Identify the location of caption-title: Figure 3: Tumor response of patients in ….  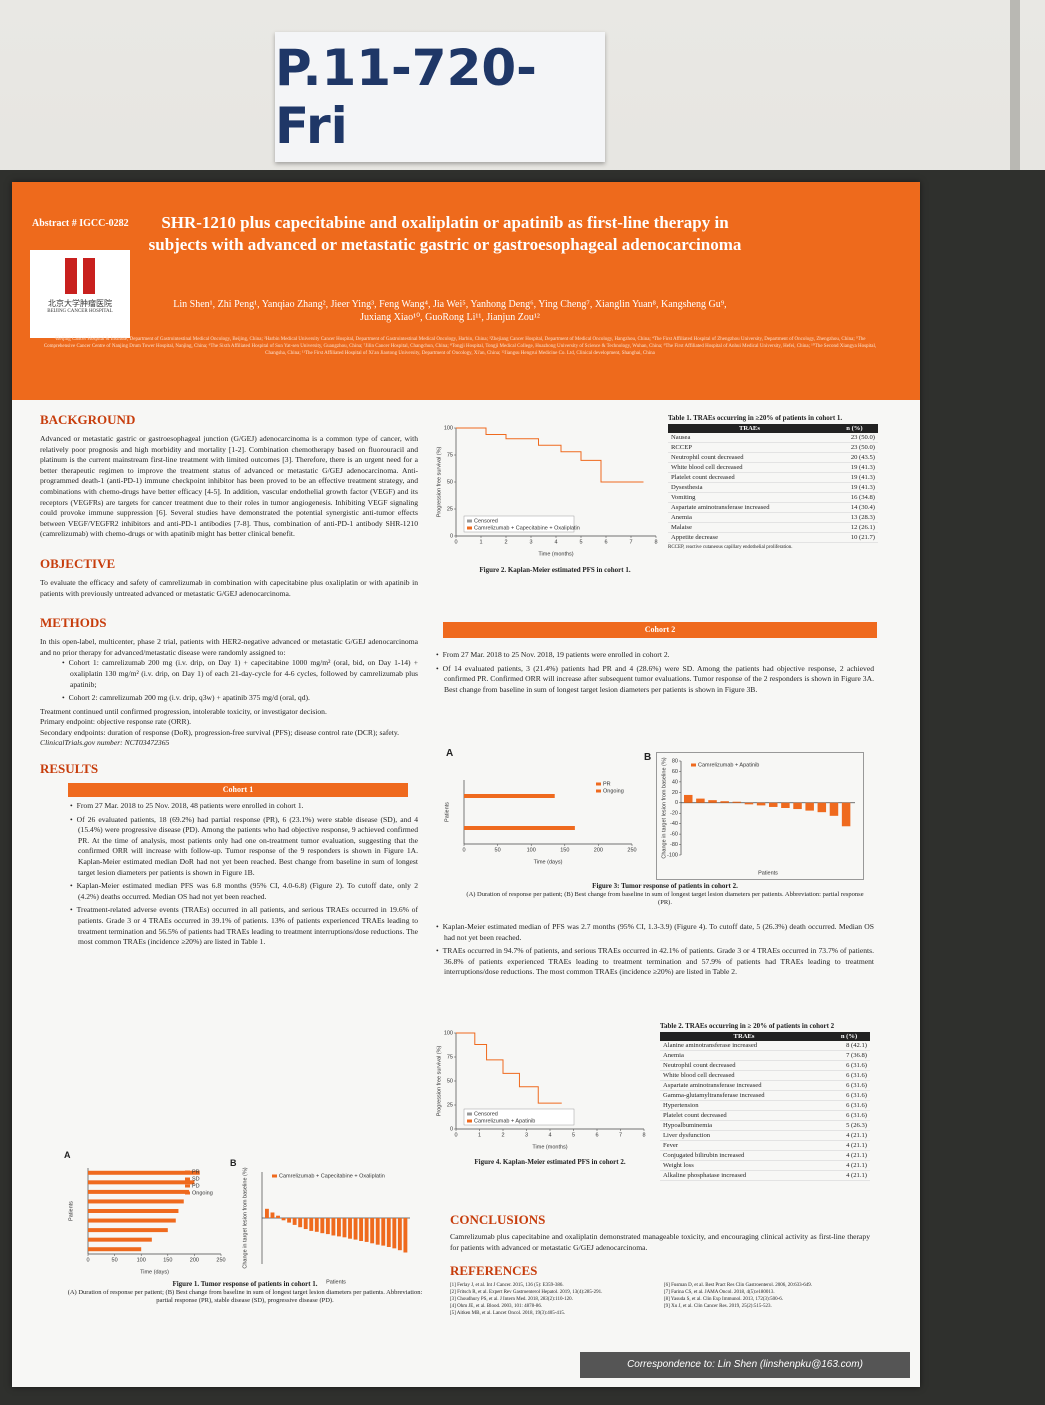
(665, 886).